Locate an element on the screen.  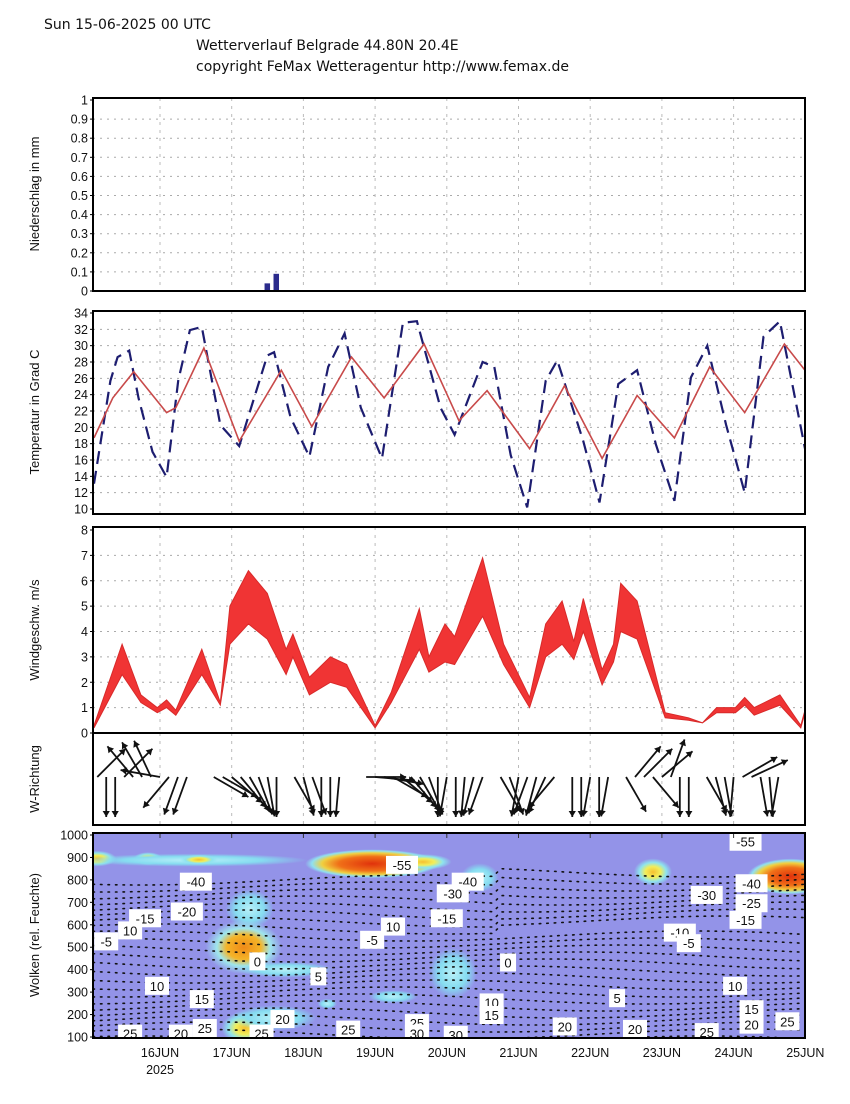
wind-speed-band is located at coordinates (449, 642).